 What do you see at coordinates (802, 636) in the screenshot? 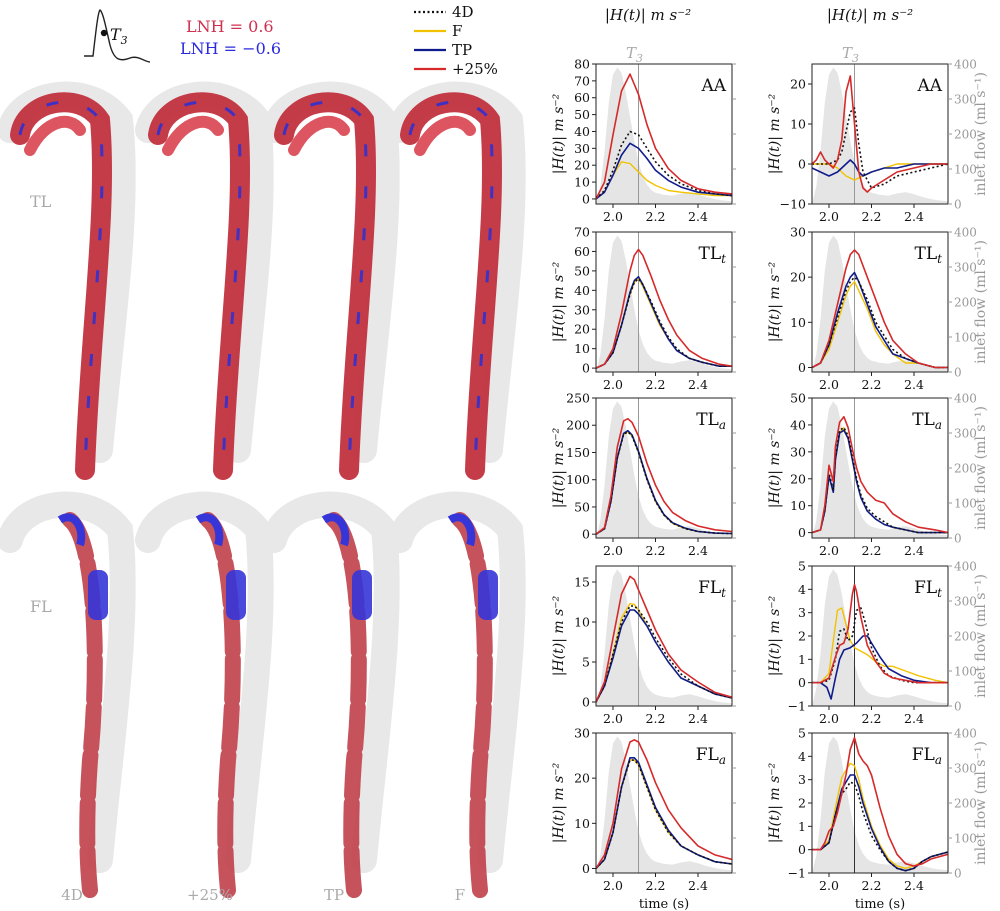
I see `y-tick-label: 2` at bounding box center [802, 636].